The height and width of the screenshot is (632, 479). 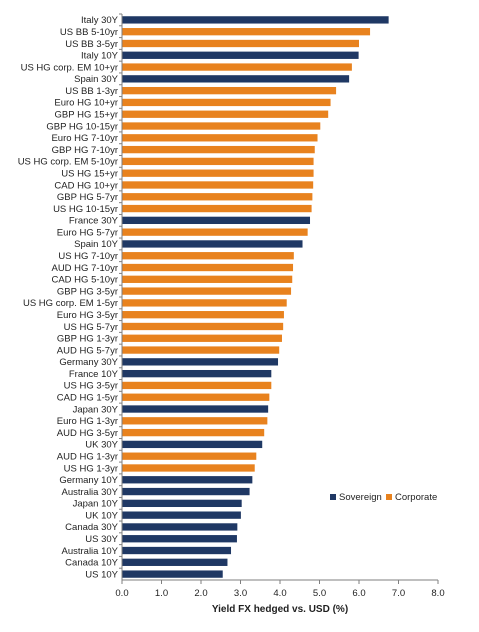 I want to click on category-label: US HG 3-5yr, so click(x=91, y=386).